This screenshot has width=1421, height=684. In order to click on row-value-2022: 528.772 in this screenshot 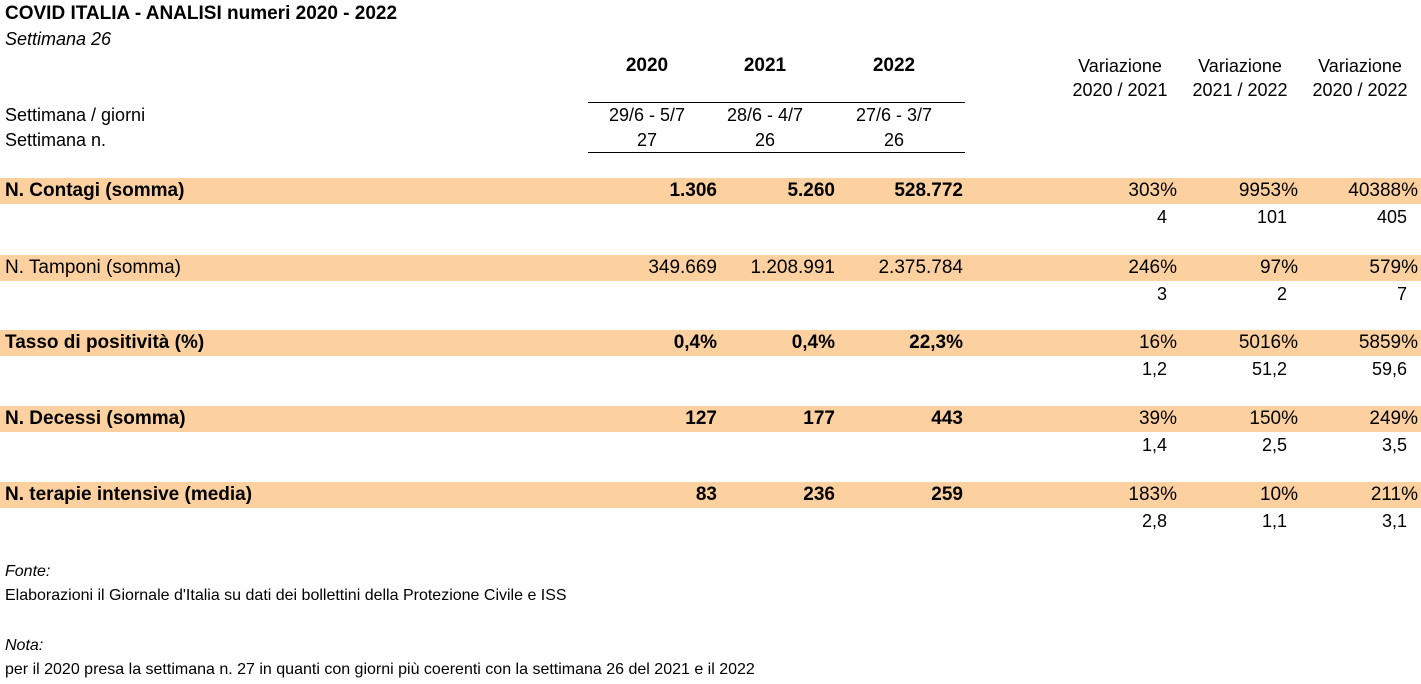, I will do `click(928, 190)`.